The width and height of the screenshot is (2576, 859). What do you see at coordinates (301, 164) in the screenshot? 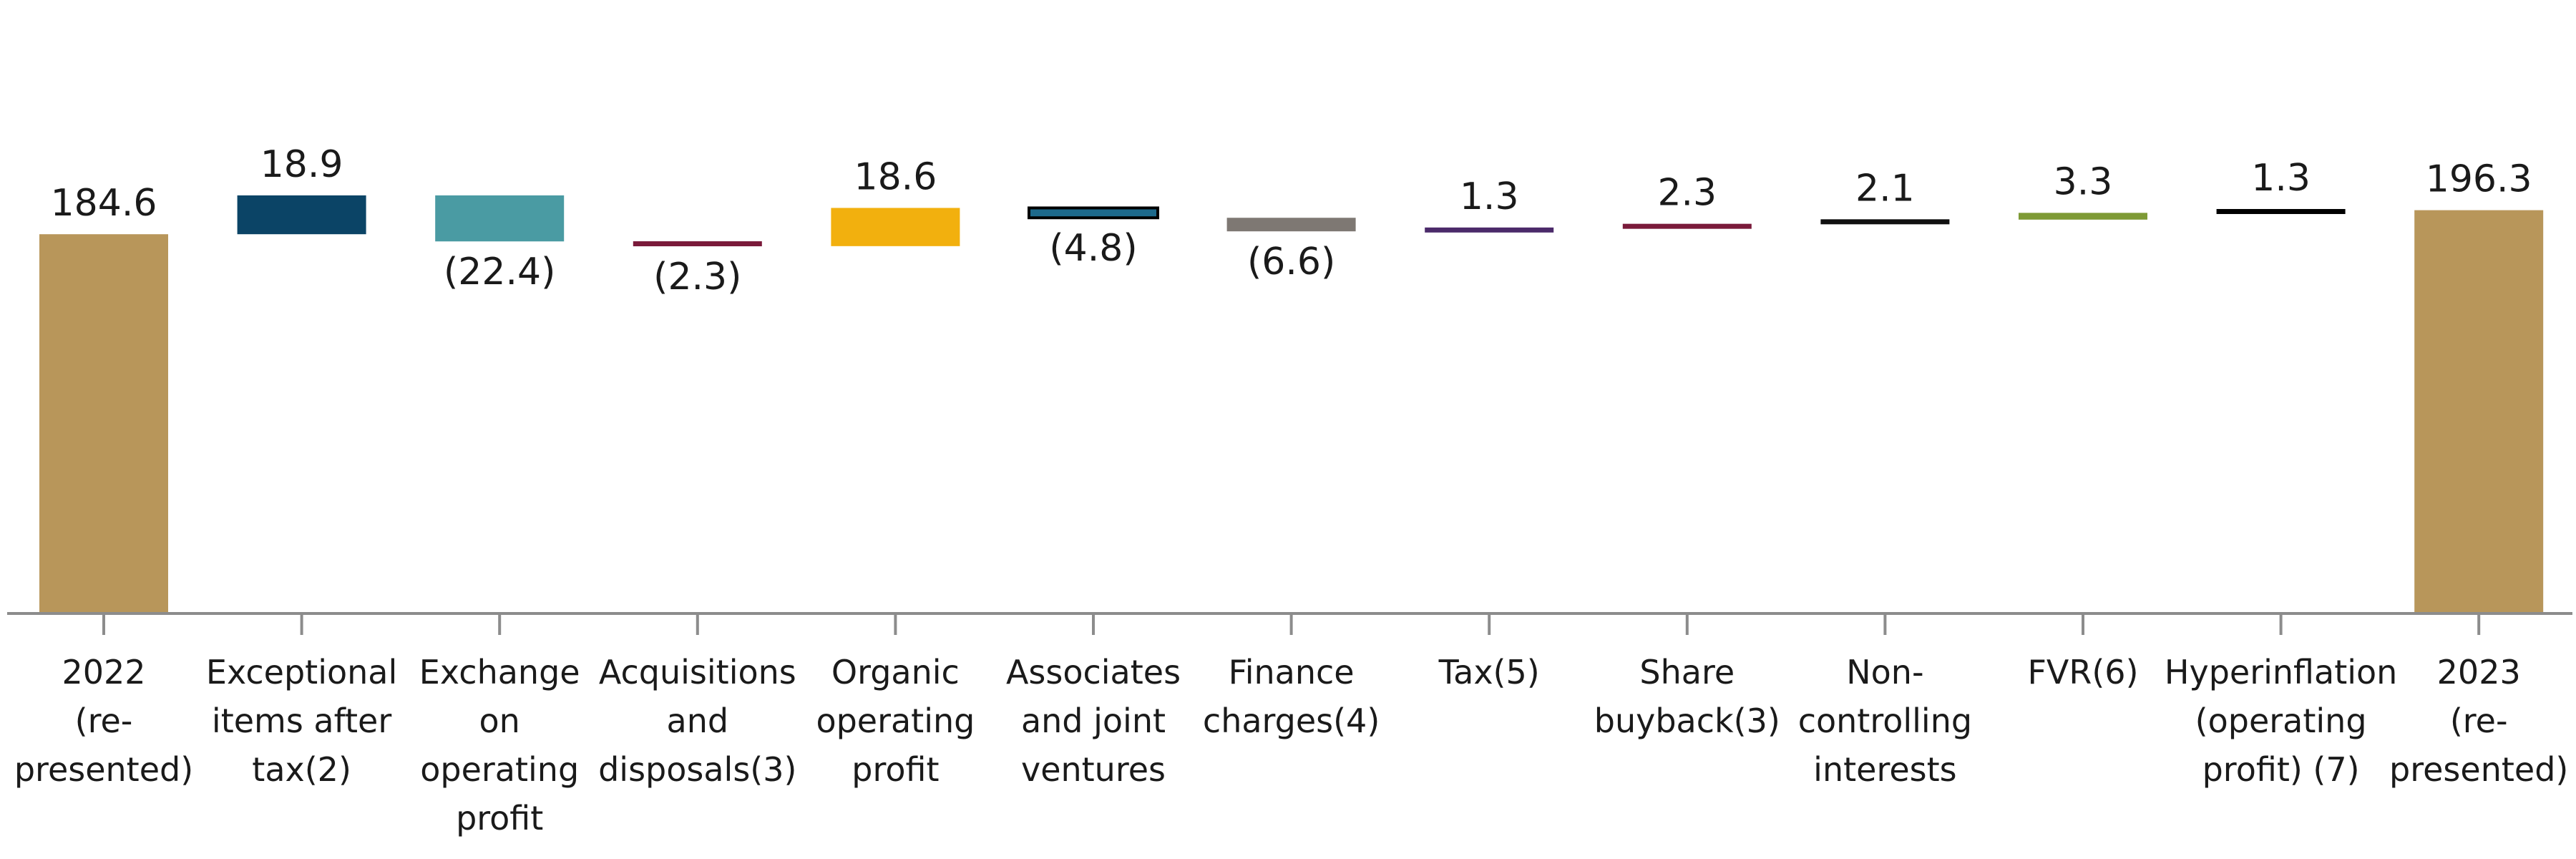
I see `value-label-1: 18.9` at bounding box center [301, 164].